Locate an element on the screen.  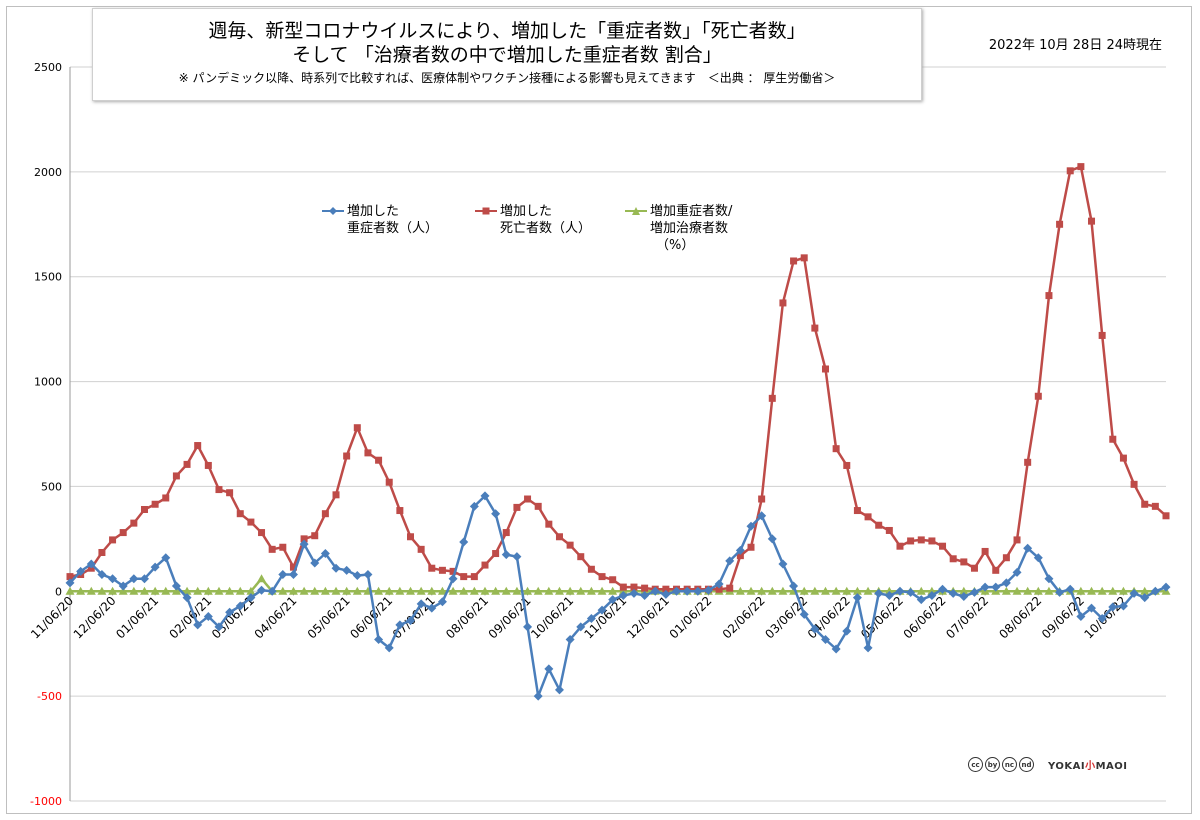
x-tick-label: 04/06/21 is located at coordinates (276, 618).